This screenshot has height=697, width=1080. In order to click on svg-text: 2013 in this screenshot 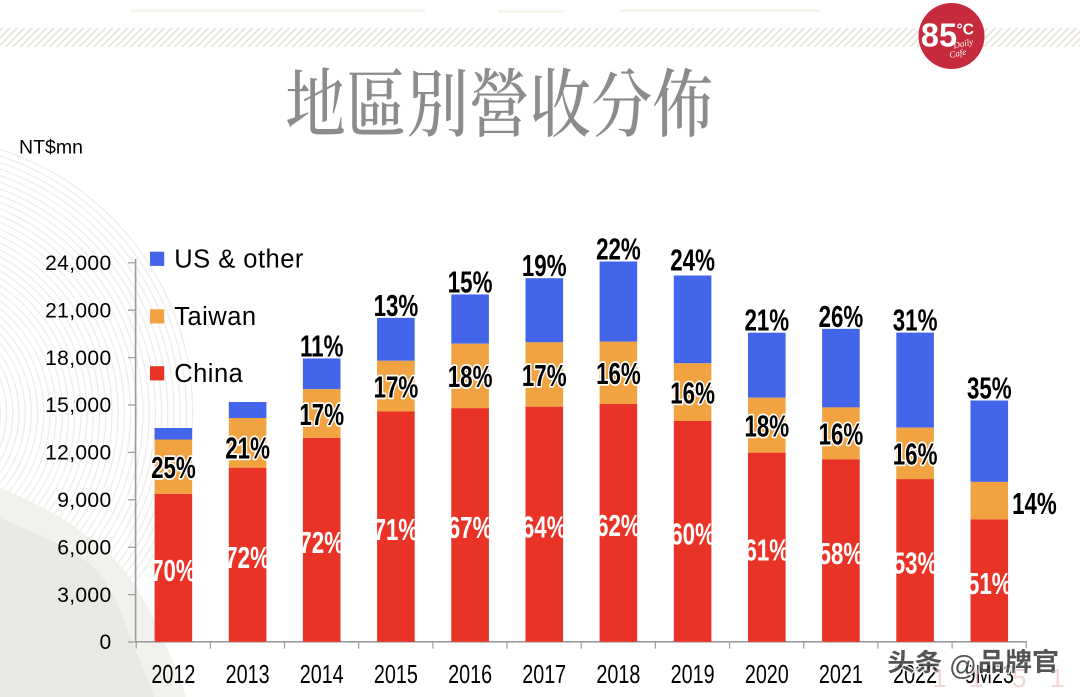, I will do `click(248, 673)`.